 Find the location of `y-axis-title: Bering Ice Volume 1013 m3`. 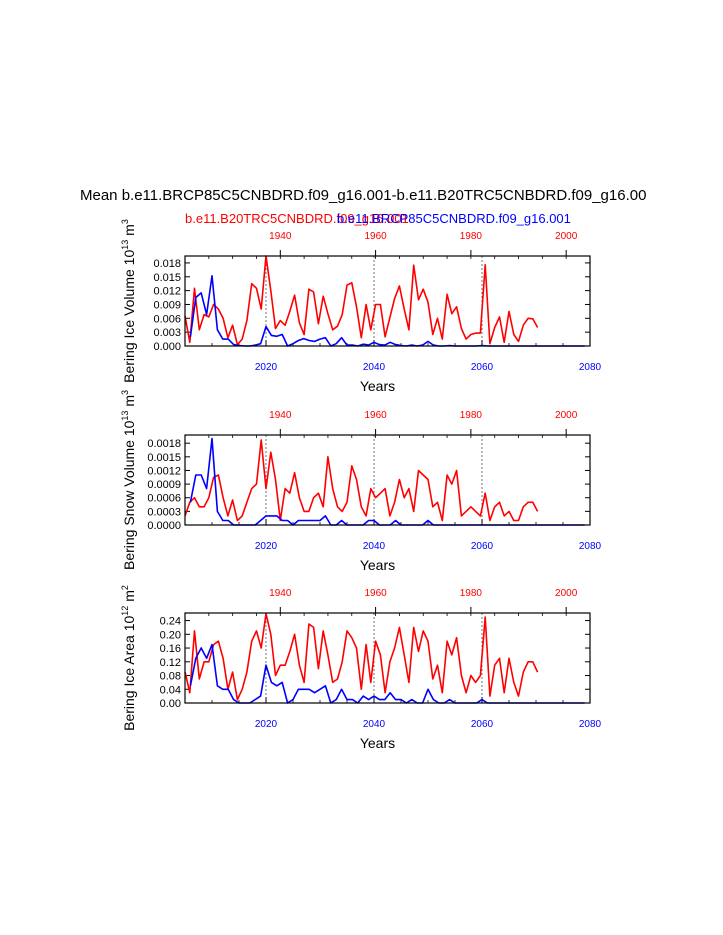

y-axis-title: Bering Ice Volume 1013 m3 is located at coordinates (128, 301).